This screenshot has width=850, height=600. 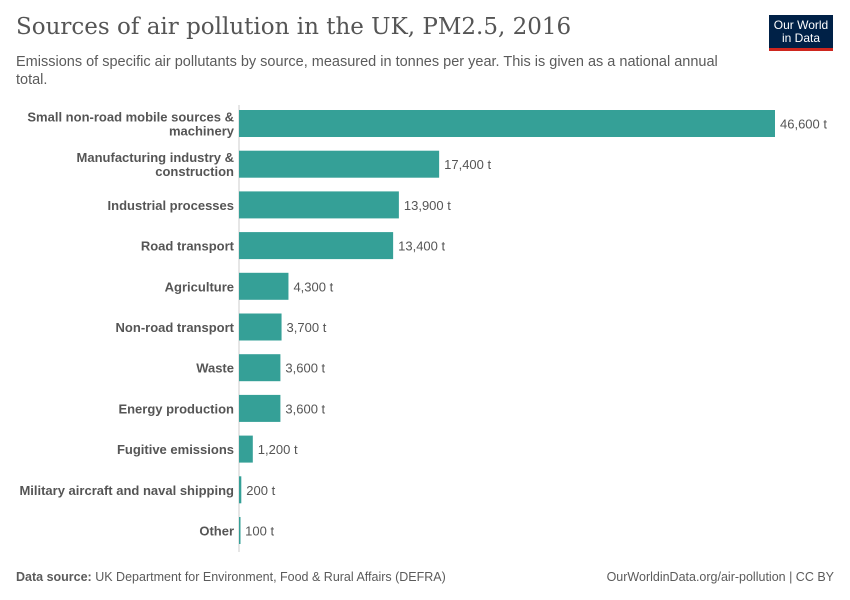 What do you see at coordinates (215, 368) in the screenshot?
I see `category-label: Waste` at bounding box center [215, 368].